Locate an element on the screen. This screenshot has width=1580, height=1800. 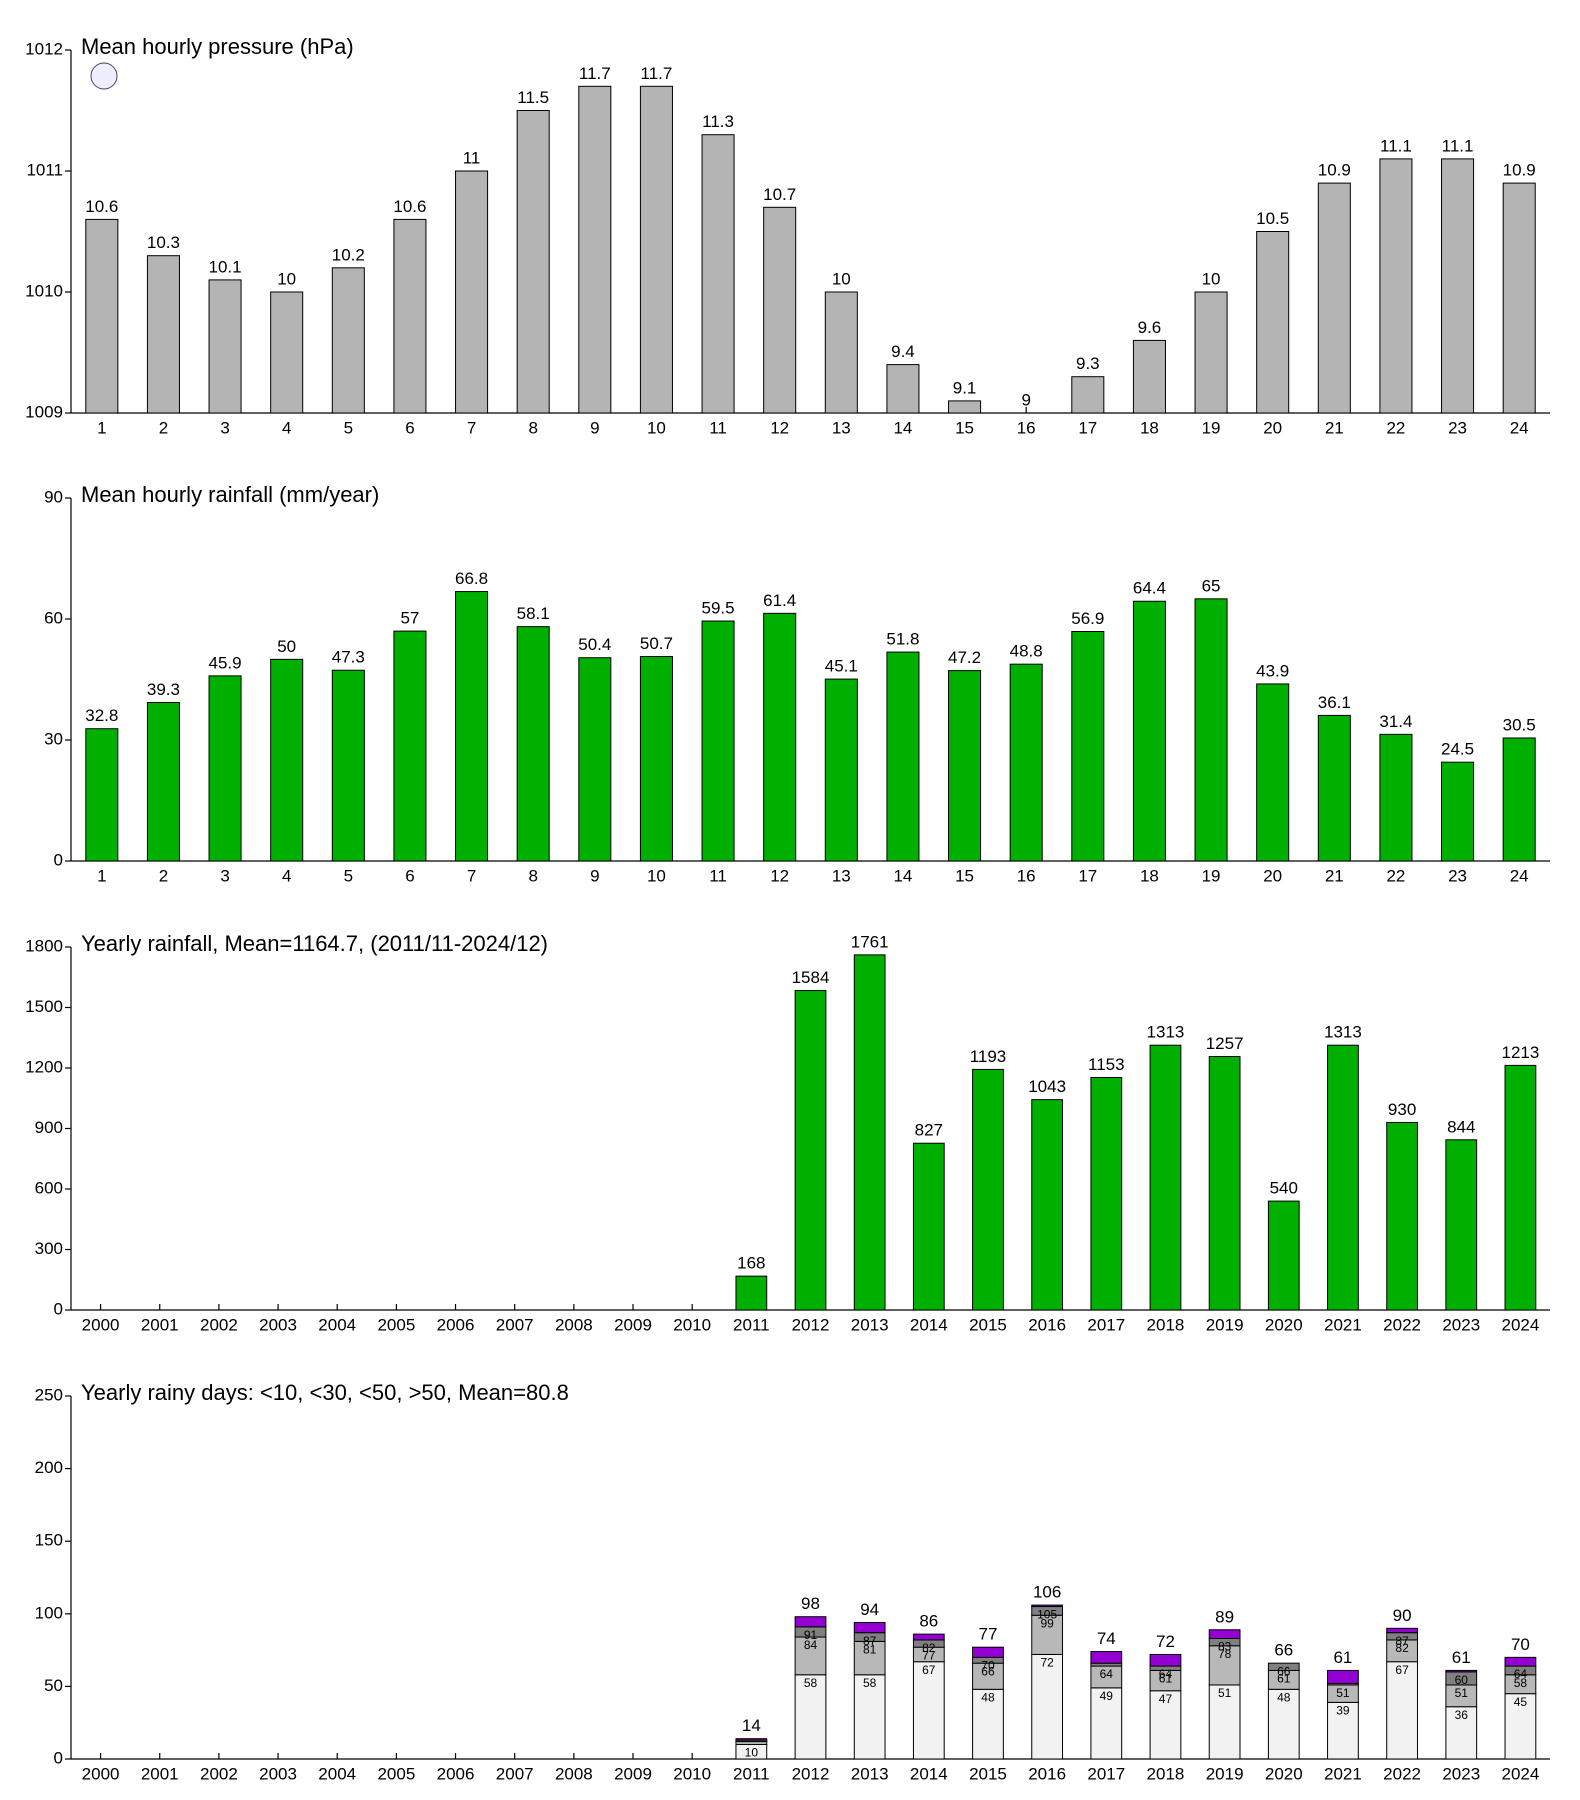
bar-label: 50.7 is located at coordinates (656, 643).